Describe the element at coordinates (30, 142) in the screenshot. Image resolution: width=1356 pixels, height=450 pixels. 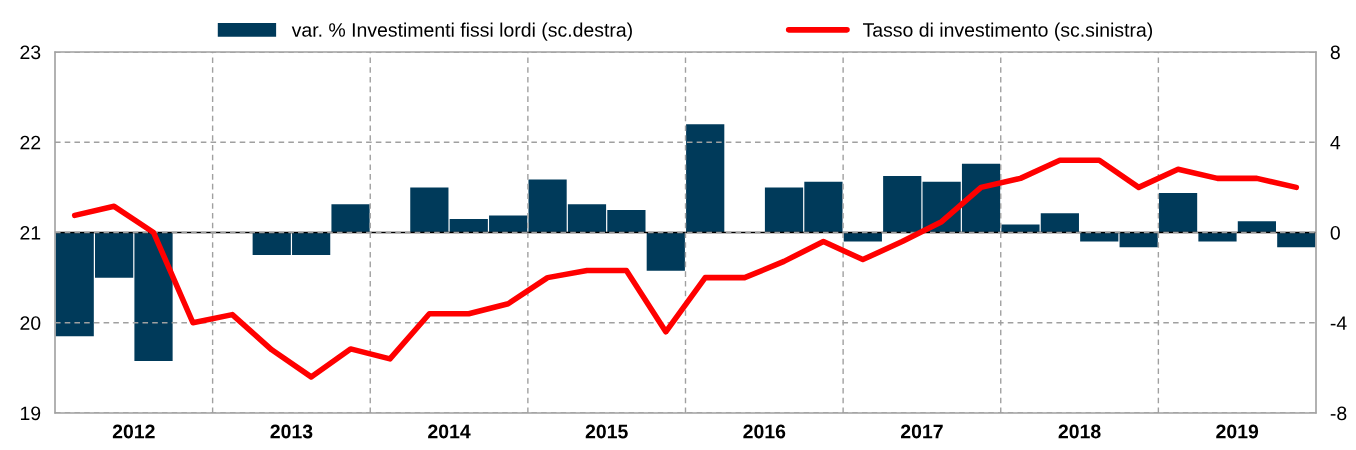
I see `y-tick-label: 22` at that location.